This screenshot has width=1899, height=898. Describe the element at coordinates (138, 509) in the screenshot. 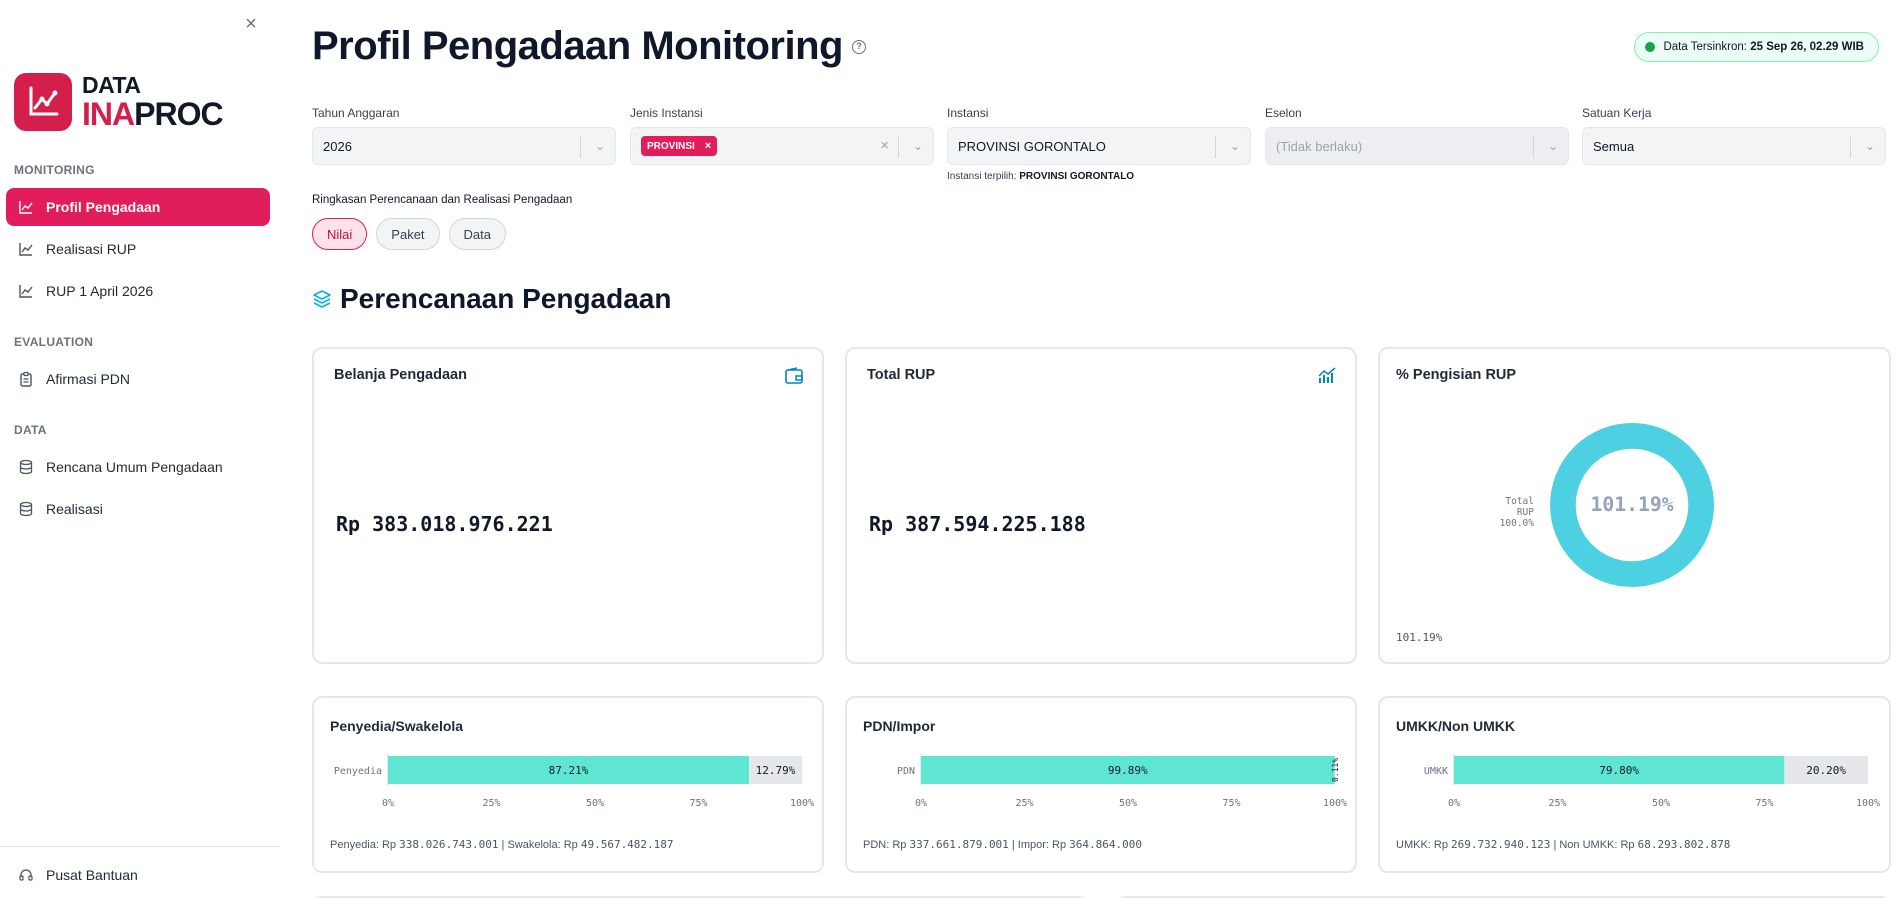

I see `sidebar-item-realisasi: Realisasi` at that location.